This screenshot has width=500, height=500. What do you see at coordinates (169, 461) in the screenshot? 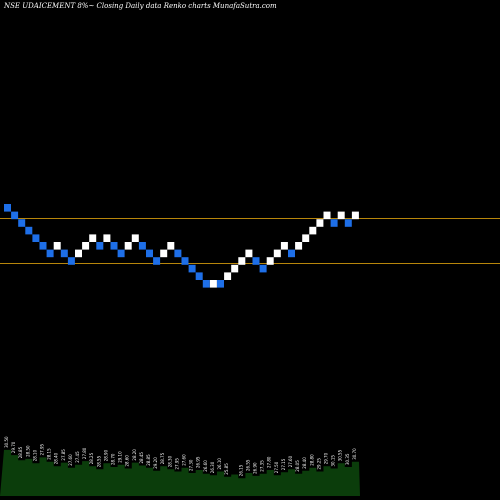
I see `volume-label: 28.30` at bounding box center [169, 461].